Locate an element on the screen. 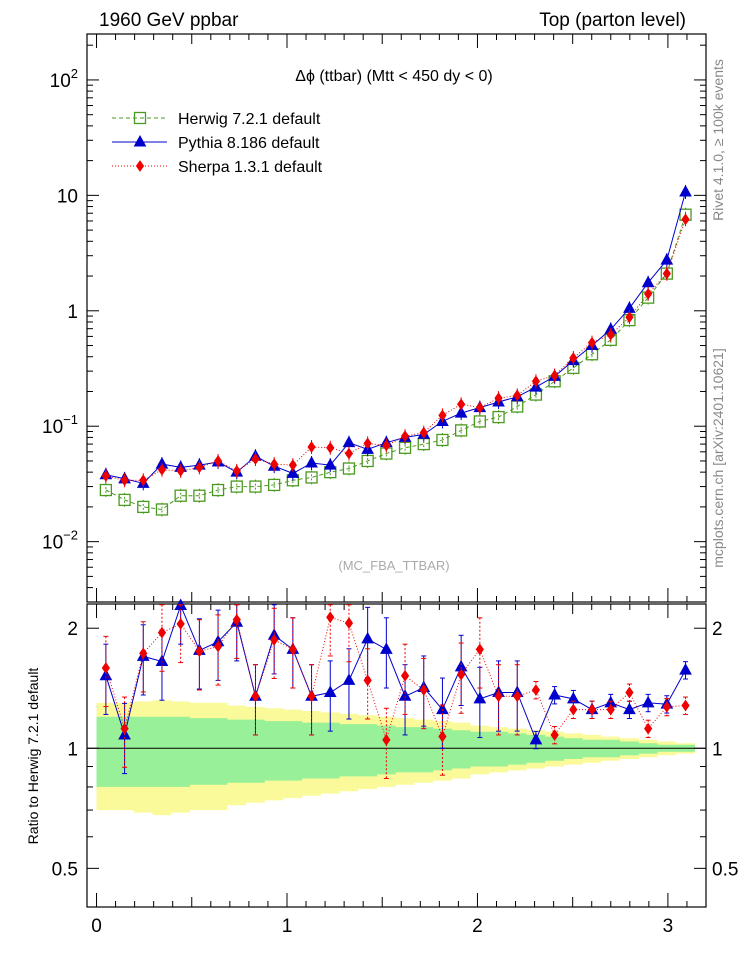  y-tick-label-base: 10 is located at coordinates (52, 543).